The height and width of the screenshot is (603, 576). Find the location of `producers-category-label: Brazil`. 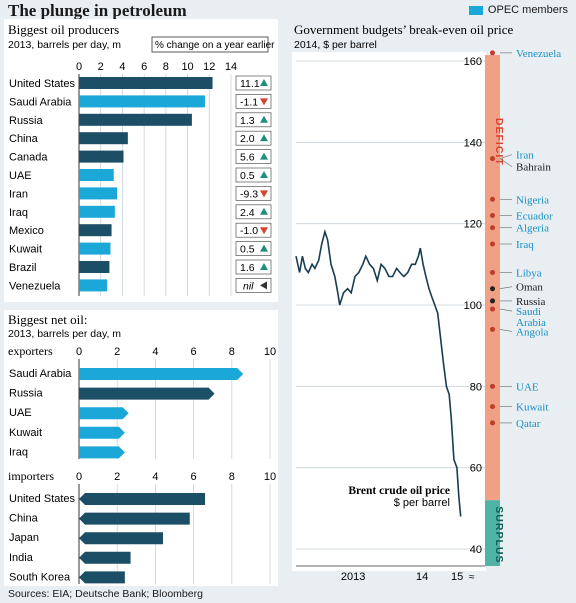

producers-category-label: Brazil is located at coordinates (23, 268).